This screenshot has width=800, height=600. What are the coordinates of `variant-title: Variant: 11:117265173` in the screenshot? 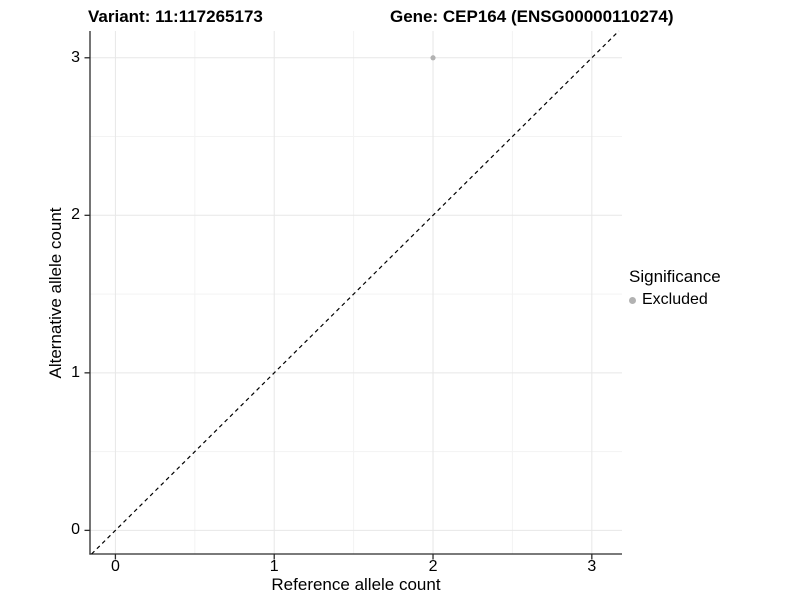 It's located at (175, 16).